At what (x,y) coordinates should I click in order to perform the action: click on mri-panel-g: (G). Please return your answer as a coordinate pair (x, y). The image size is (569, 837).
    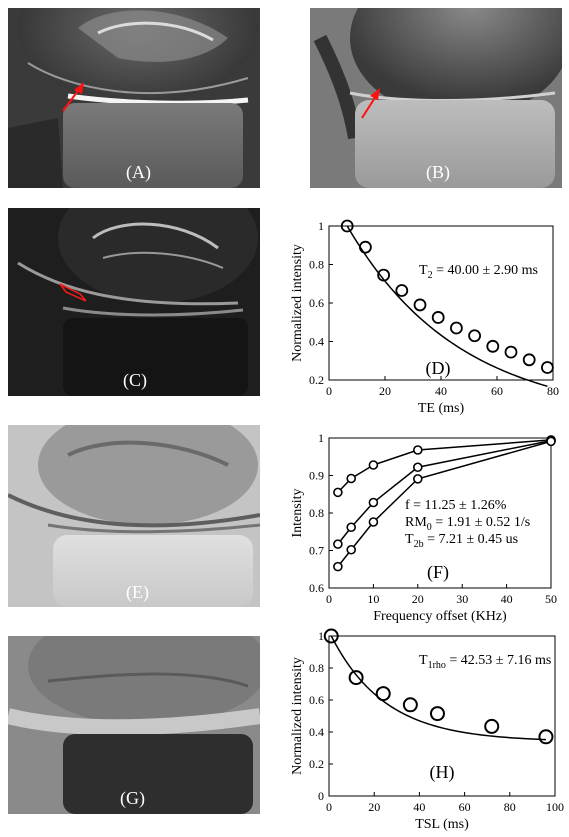
    Looking at the image, I should click on (134, 725).